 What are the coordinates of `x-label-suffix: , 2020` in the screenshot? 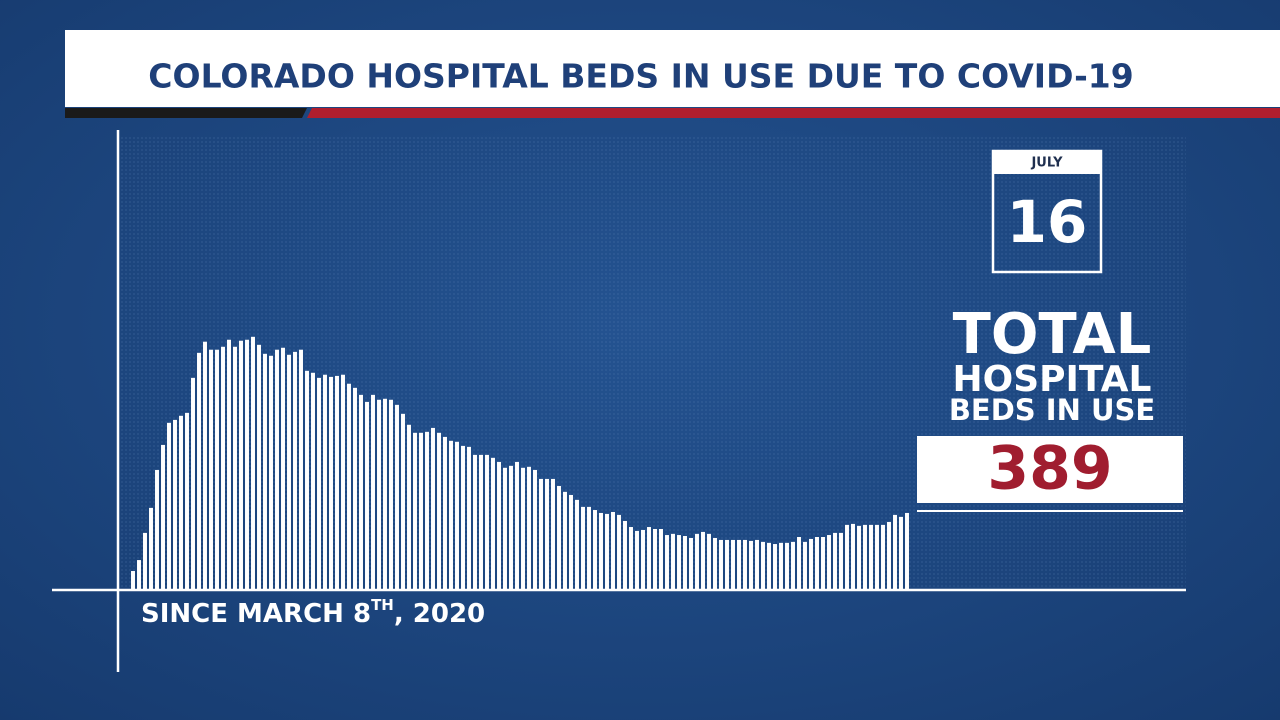 It's located at (439, 614).